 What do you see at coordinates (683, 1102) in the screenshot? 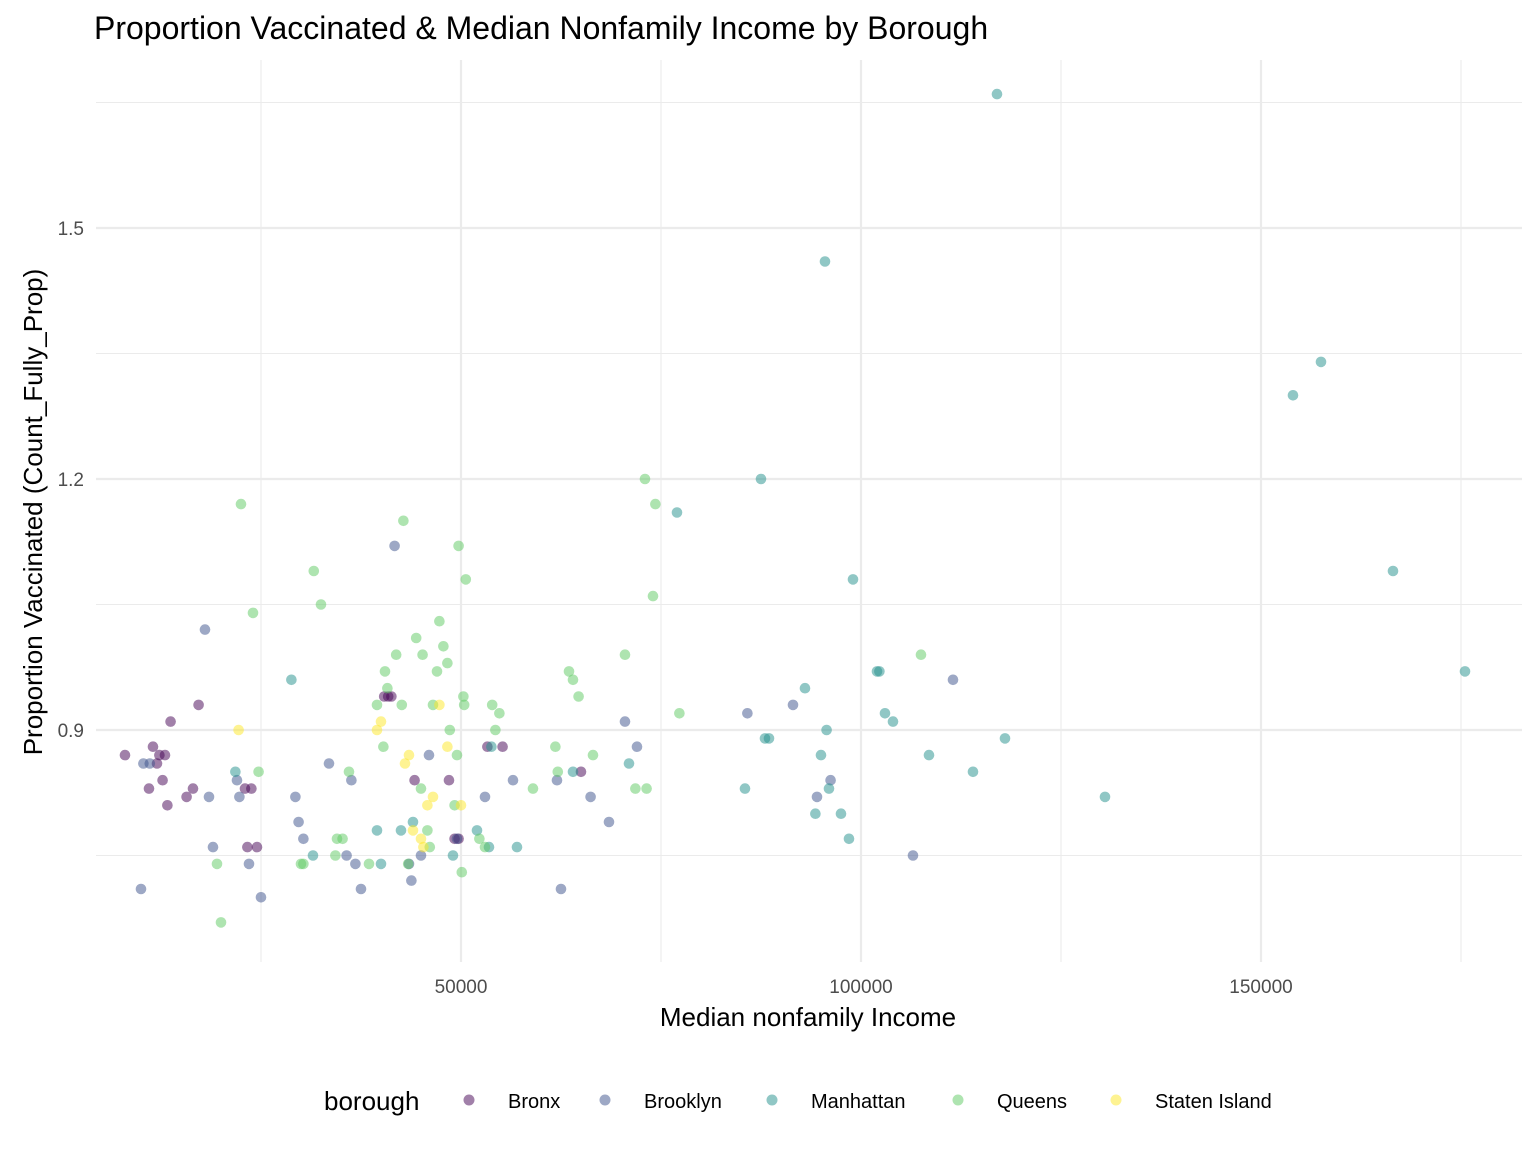
I see `legend-label-brooklyn: Brooklyn` at bounding box center [683, 1102].